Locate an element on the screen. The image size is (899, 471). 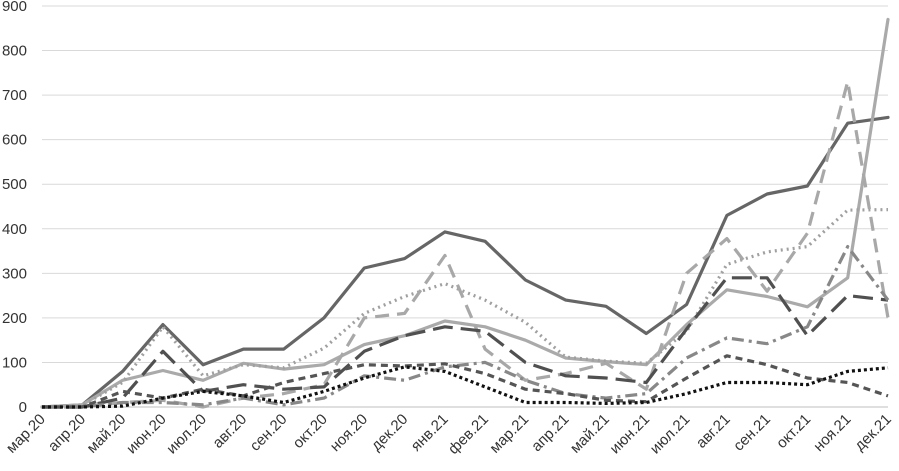
y-tick-label: 200 is located at coordinates (14, 318).